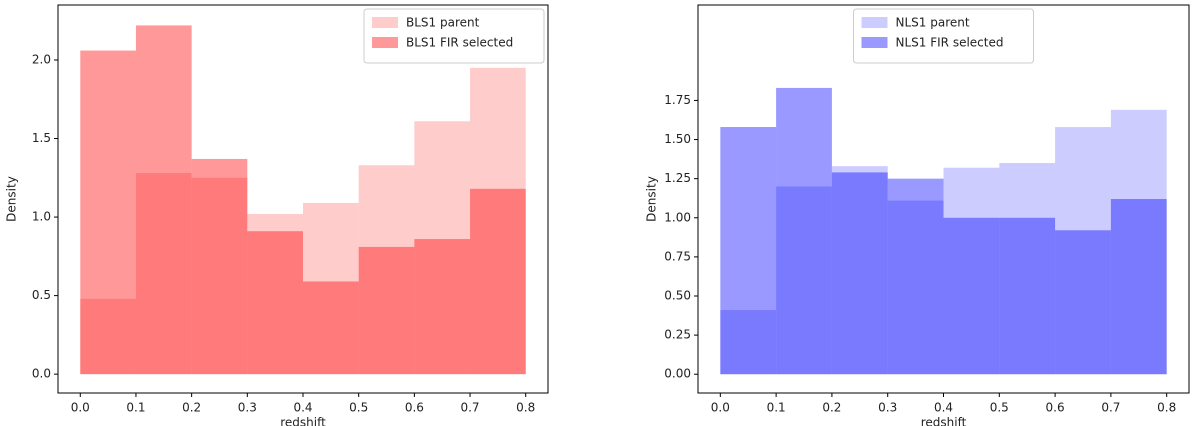  What do you see at coordinates (41, 59) in the screenshot?
I see `y-tick-label: 2.0` at bounding box center [41, 59].